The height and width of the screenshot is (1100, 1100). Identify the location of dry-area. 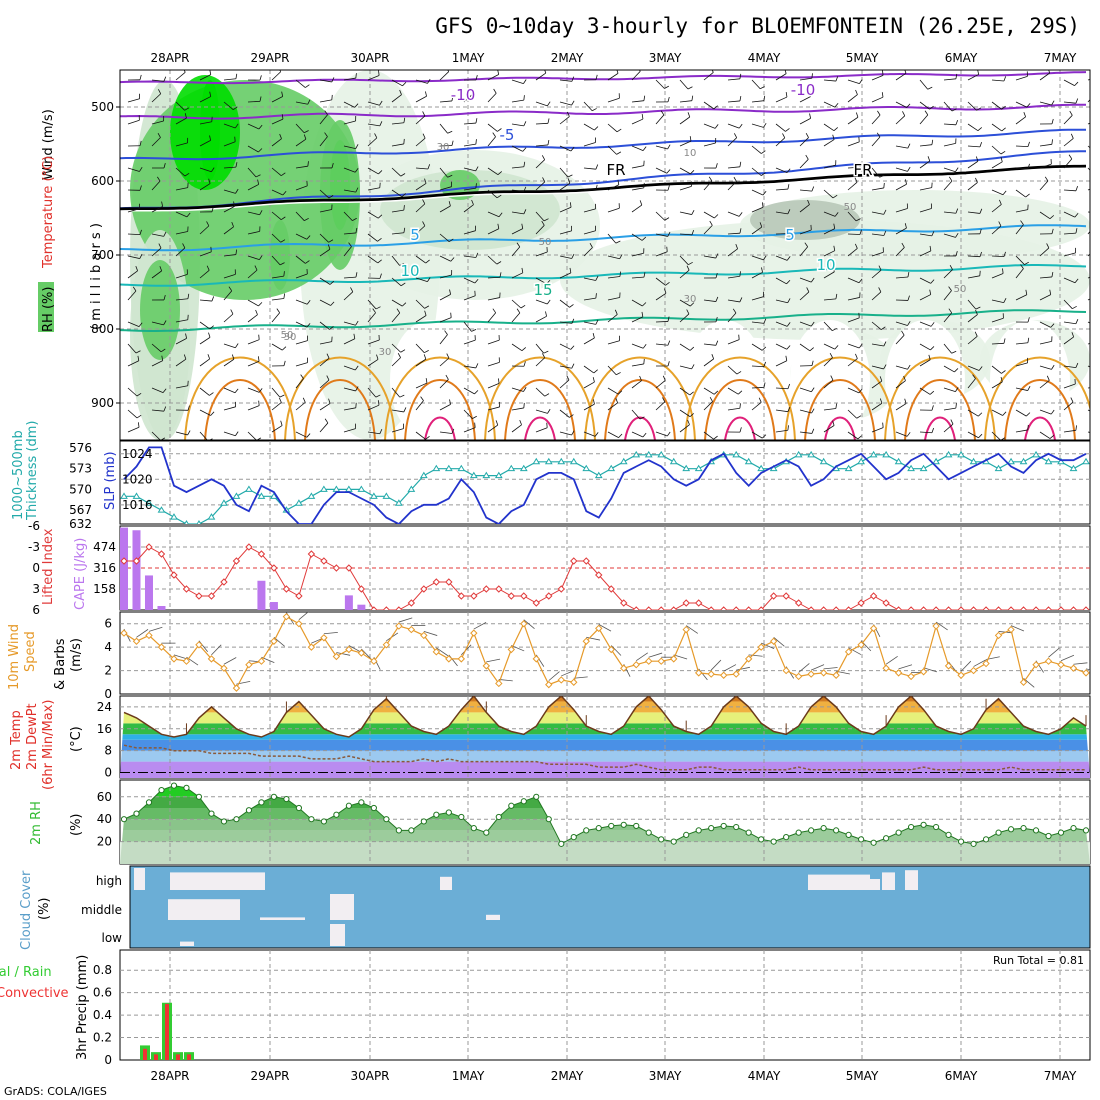
(725, 380).